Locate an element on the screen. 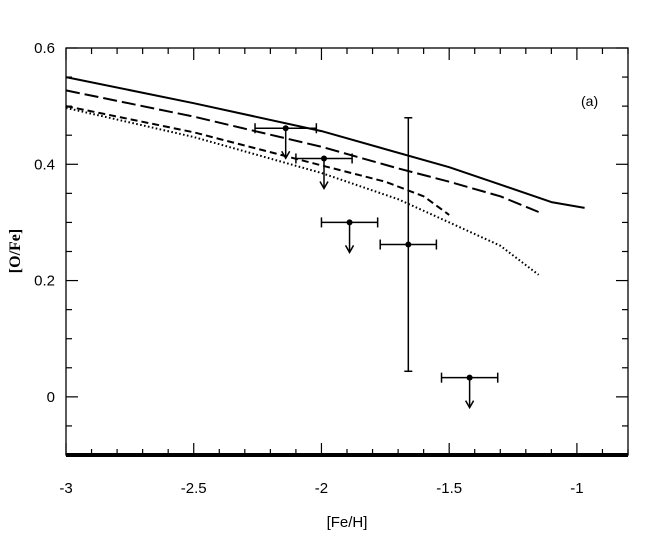 Image resolution: width=654 pixels, height=545 pixels. x-tick-labels: -3 -2.5 -2 -1.5 -1 is located at coordinates (321, 488).